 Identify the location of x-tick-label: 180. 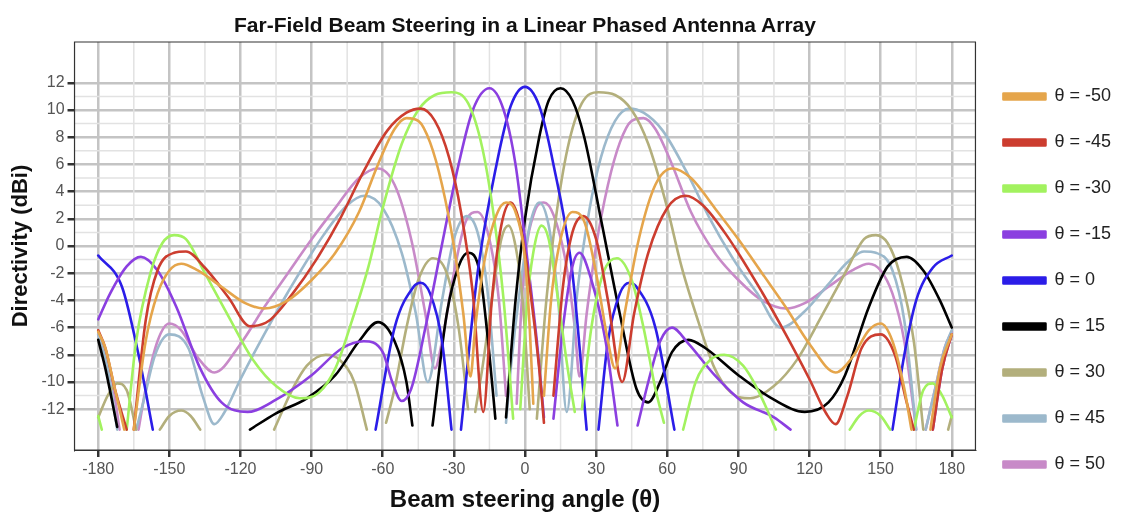
(952, 469).